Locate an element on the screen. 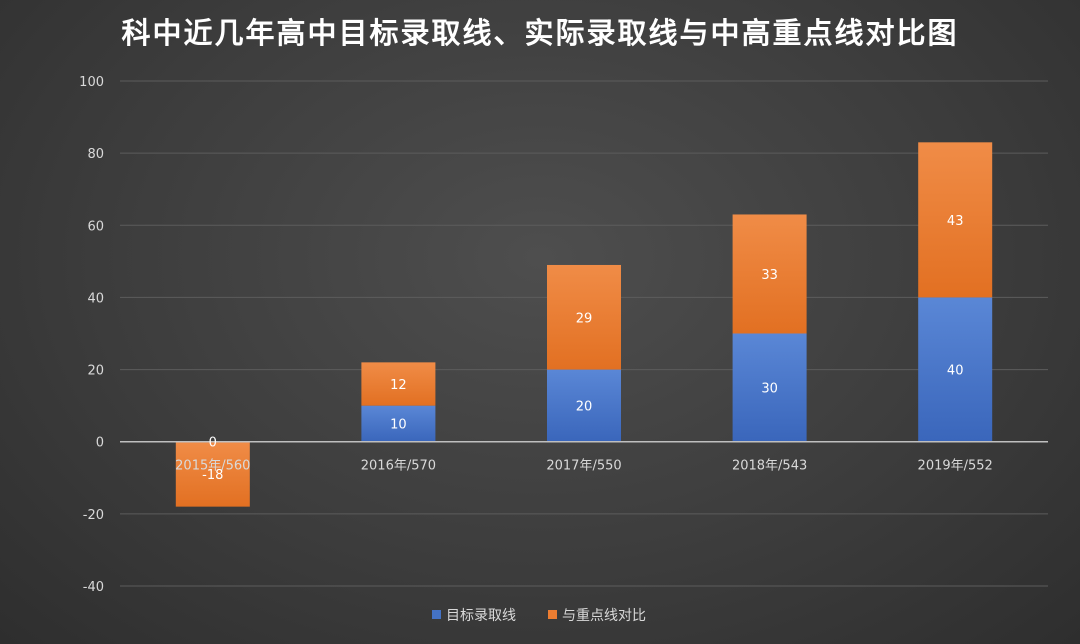 Image resolution: width=1080 pixels, height=644 pixels. chart-title: 科中近几年高中目标录取线、实际录取线与中高重点线对比图 is located at coordinates (540, 33).